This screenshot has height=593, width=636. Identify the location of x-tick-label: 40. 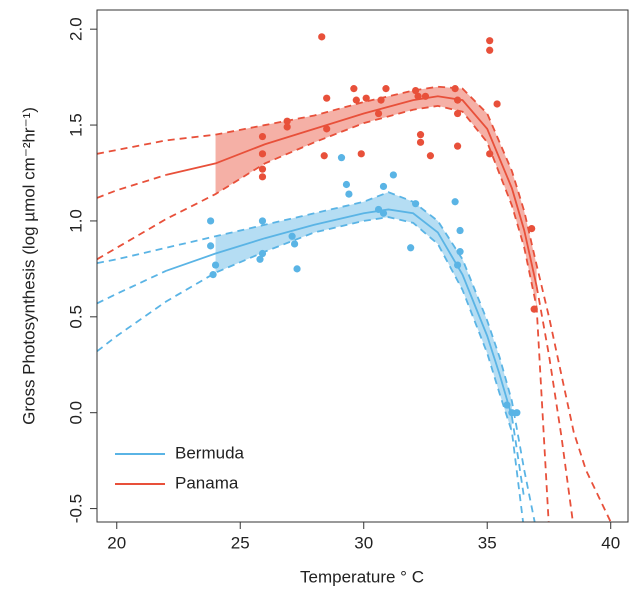
(610, 542).